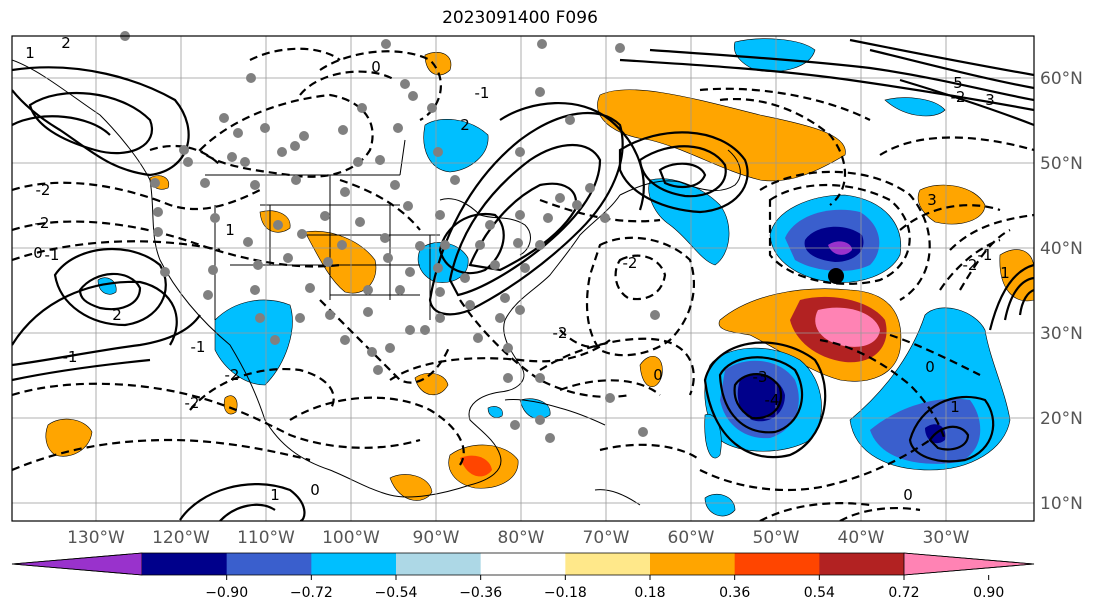 Image resolution: width=1102 pixels, height=613 pixels. Describe the element at coordinates (903, 593) in the screenshot. I see `colorbar-tick-label: 0.72` at that location.